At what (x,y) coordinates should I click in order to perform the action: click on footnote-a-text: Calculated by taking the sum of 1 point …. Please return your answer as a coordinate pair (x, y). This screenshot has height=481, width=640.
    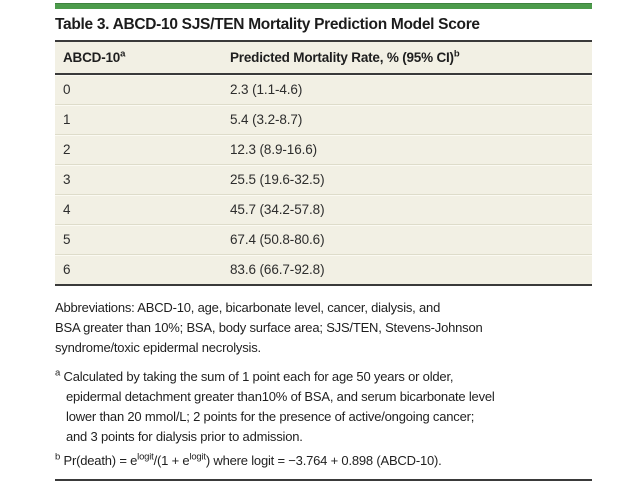
    Looking at the image, I should click on (258, 376).